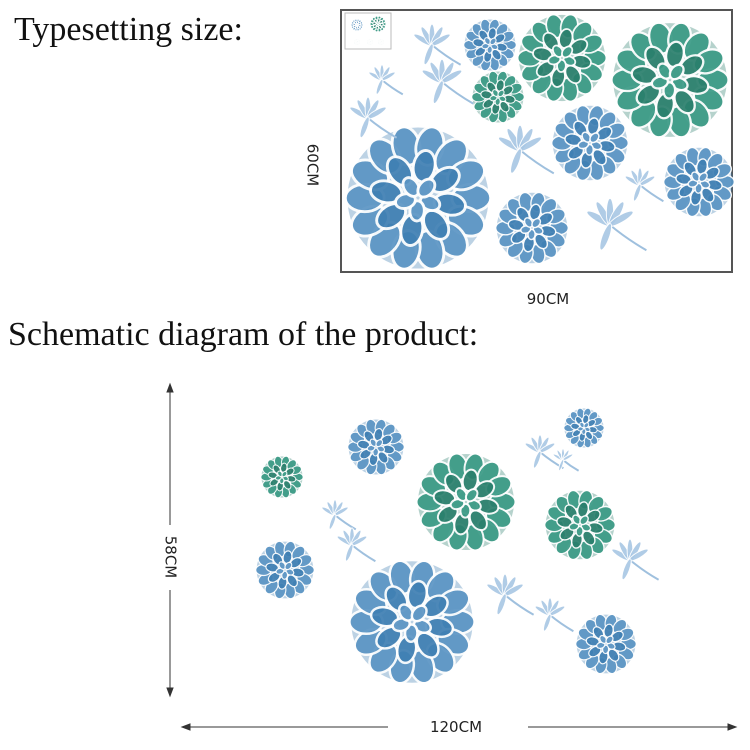  What do you see at coordinates (313, 165) in the screenshot?
I see `sheet-height: 60CM` at bounding box center [313, 165].